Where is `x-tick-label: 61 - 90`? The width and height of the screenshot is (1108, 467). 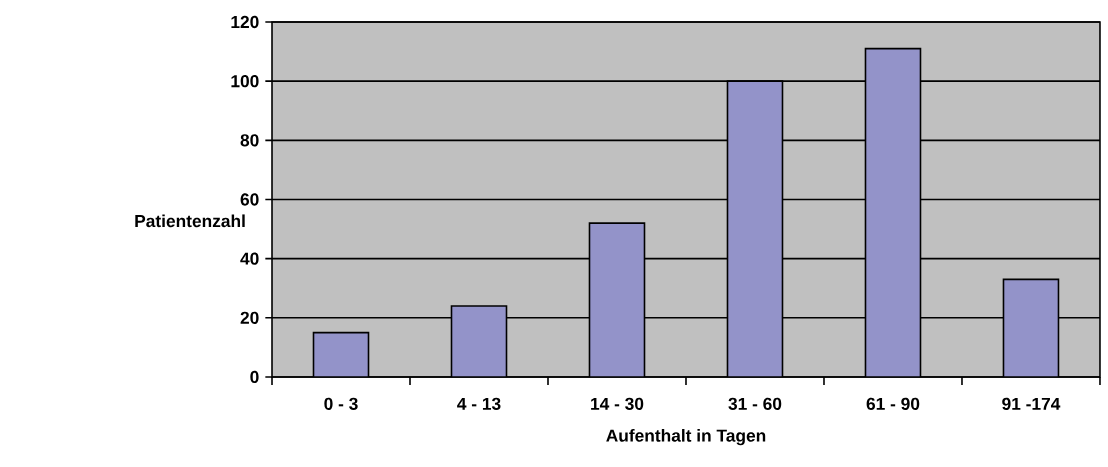
x-tick-label: 61 - 90 is located at coordinates (893, 403).